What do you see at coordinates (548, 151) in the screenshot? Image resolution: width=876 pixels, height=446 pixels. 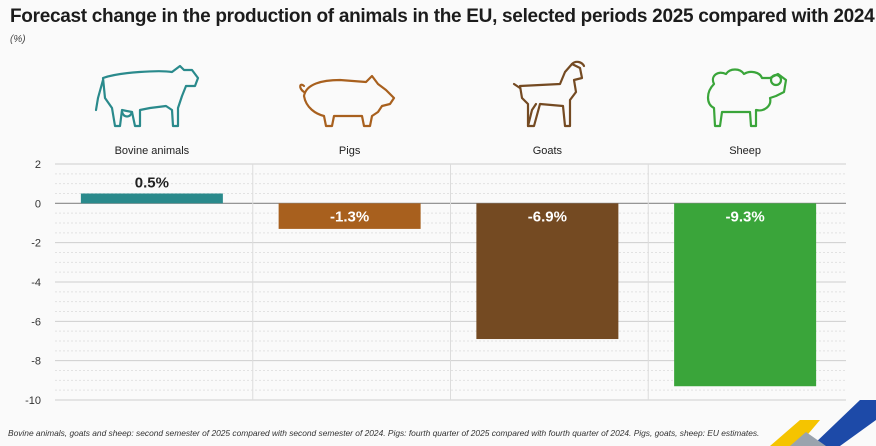 I see `category-label: Goats` at bounding box center [548, 151].